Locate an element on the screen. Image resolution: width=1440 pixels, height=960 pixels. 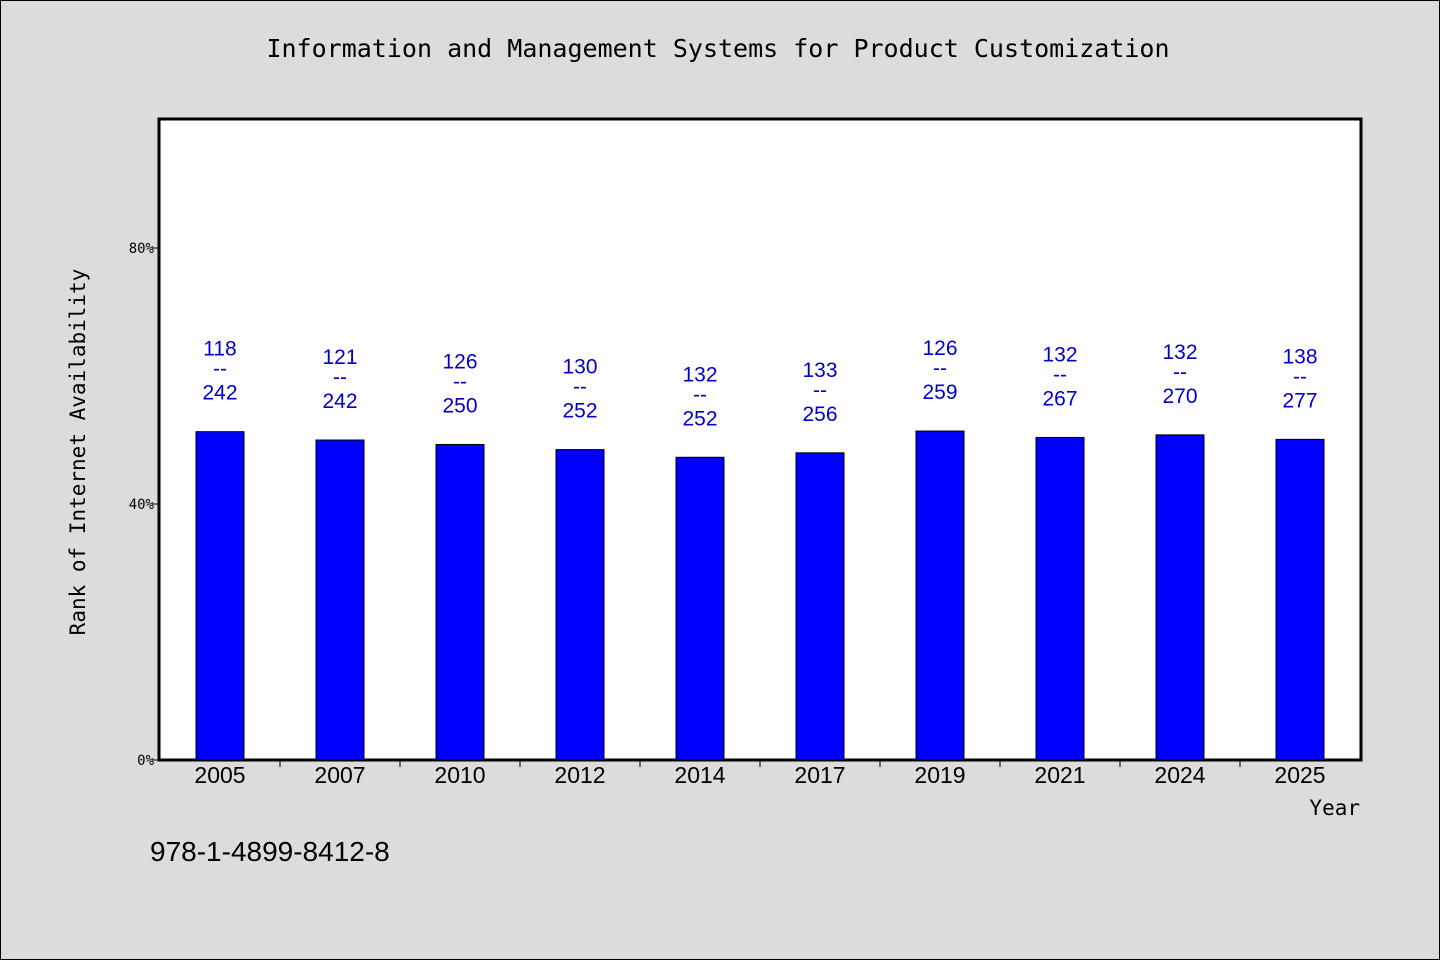
data-label-bottom: 270 is located at coordinates (1179, 396).